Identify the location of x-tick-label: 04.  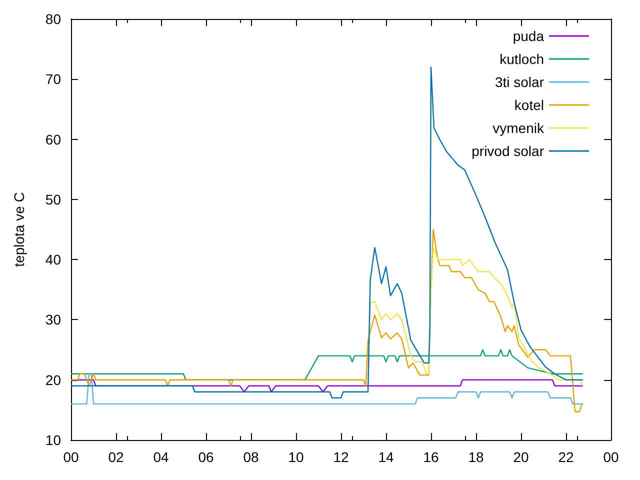
(161, 457).